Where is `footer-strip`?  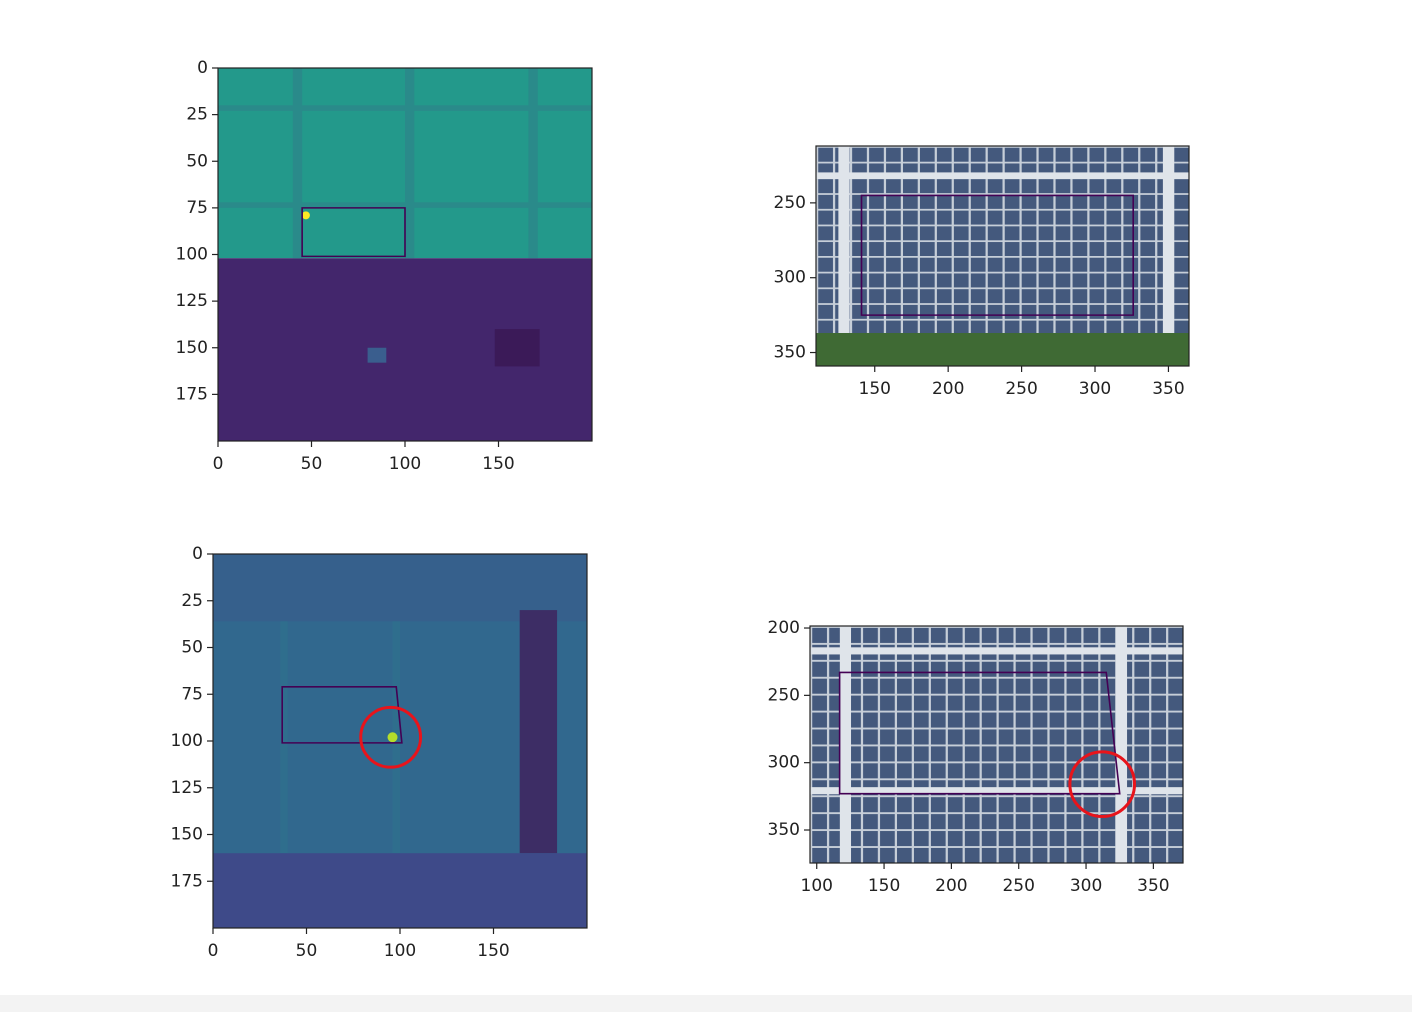
footer-strip is located at coordinates (706, 1003).